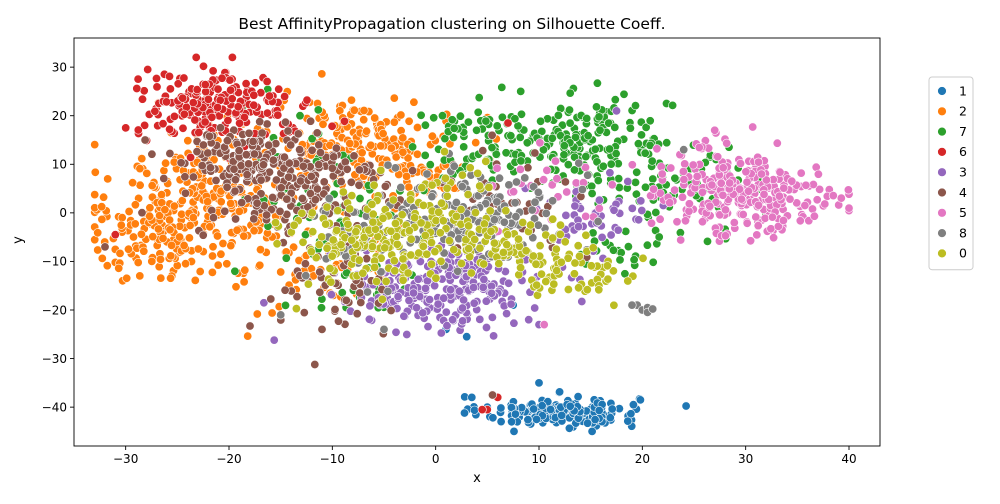 The image size is (1000, 504). Describe the element at coordinates (963, 131) in the screenshot. I see `legend-label: 7` at that location.